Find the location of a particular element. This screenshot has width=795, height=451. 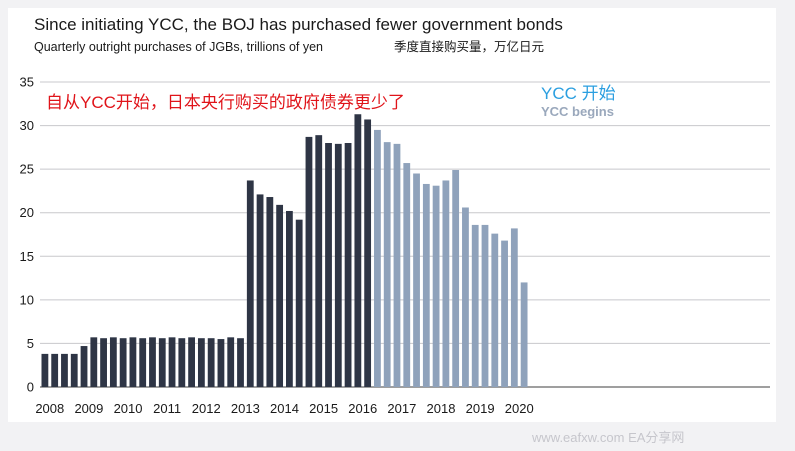

y-axis-ticks: 0 5 10 15 20 25 30 35 is located at coordinates (27, 235).